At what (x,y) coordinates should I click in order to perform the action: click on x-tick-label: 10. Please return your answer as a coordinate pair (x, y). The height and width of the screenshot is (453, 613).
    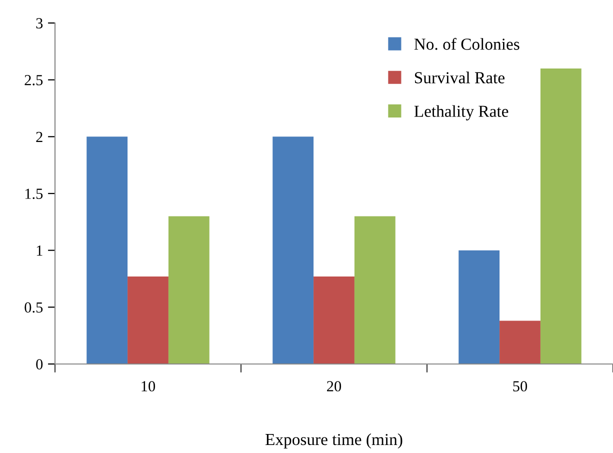
    Looking at the image, I should click on (149, 386).